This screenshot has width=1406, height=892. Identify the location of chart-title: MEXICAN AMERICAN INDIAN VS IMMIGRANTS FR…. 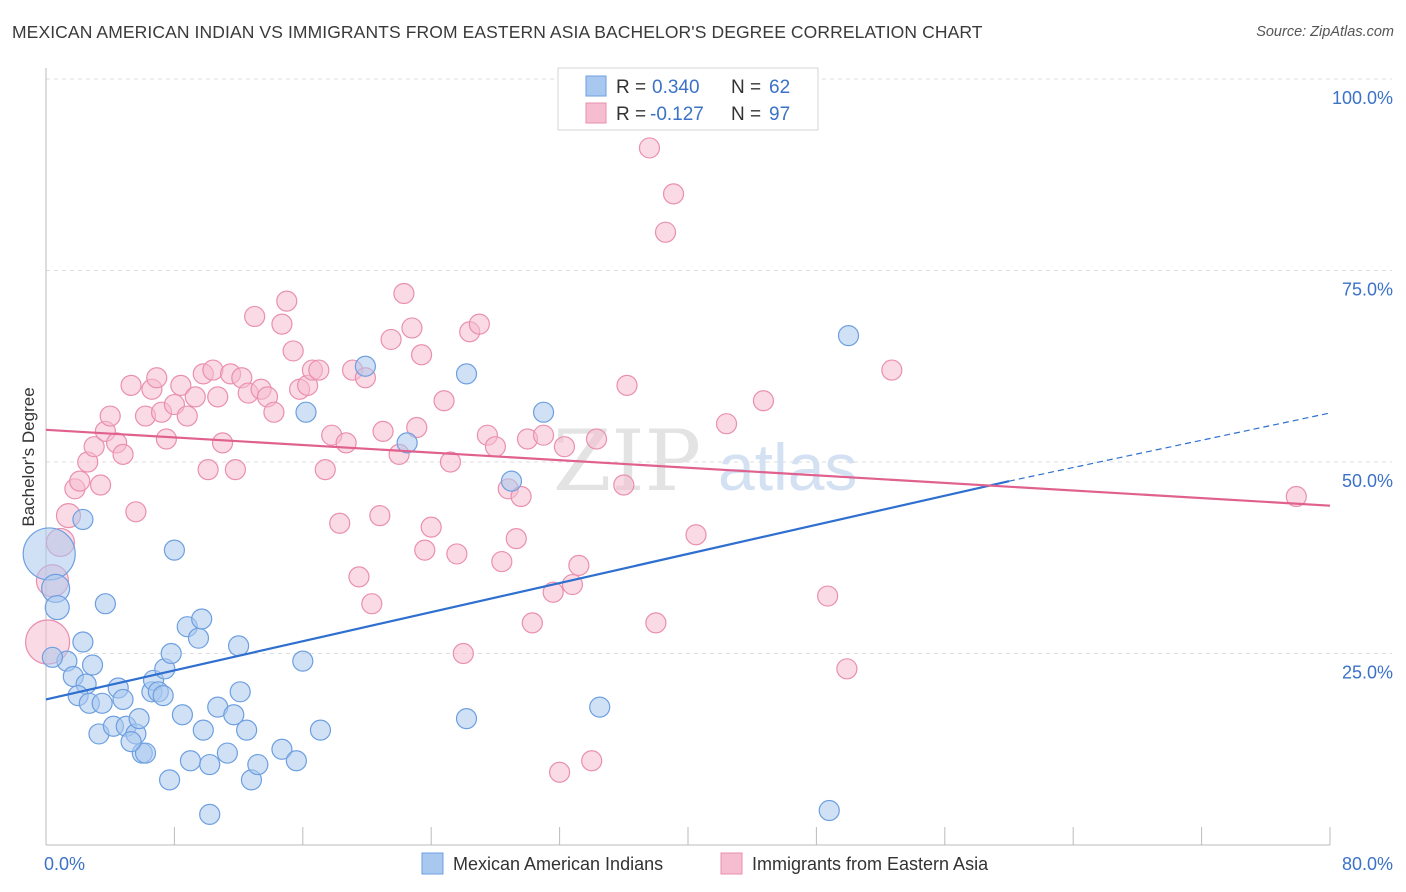
(497, 32).